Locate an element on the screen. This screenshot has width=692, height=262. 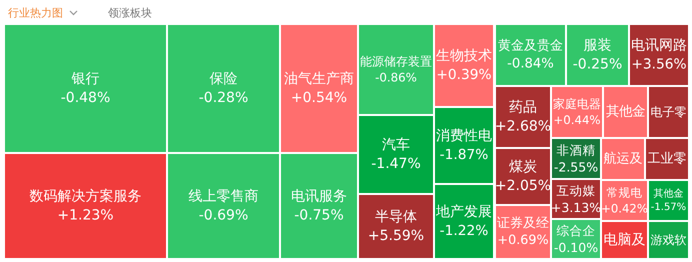
category-label: 电讯服务 is located at coordinates (319, 196).